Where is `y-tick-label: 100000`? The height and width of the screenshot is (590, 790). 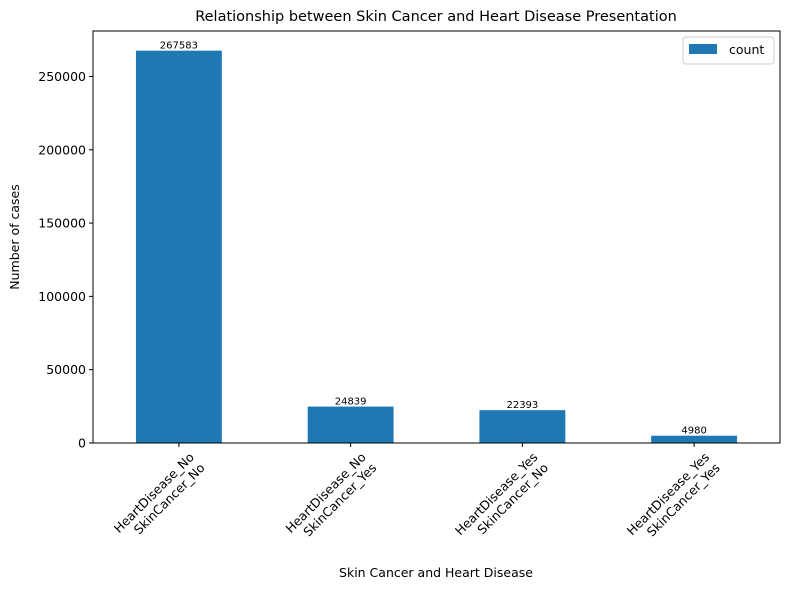 y-tick-label: 100000 is located at coordinates (62, 296).